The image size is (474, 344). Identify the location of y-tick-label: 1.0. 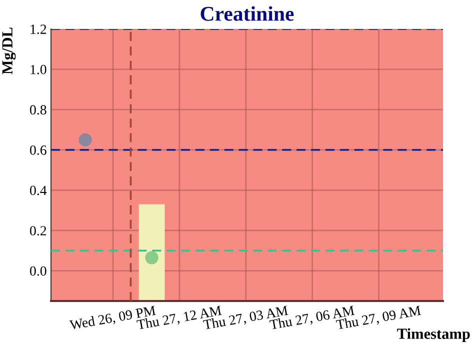
(38, 69).